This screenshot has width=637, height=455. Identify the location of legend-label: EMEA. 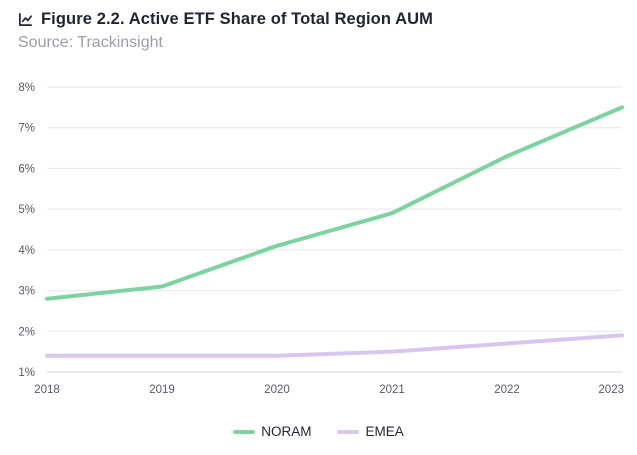
(384, 431).